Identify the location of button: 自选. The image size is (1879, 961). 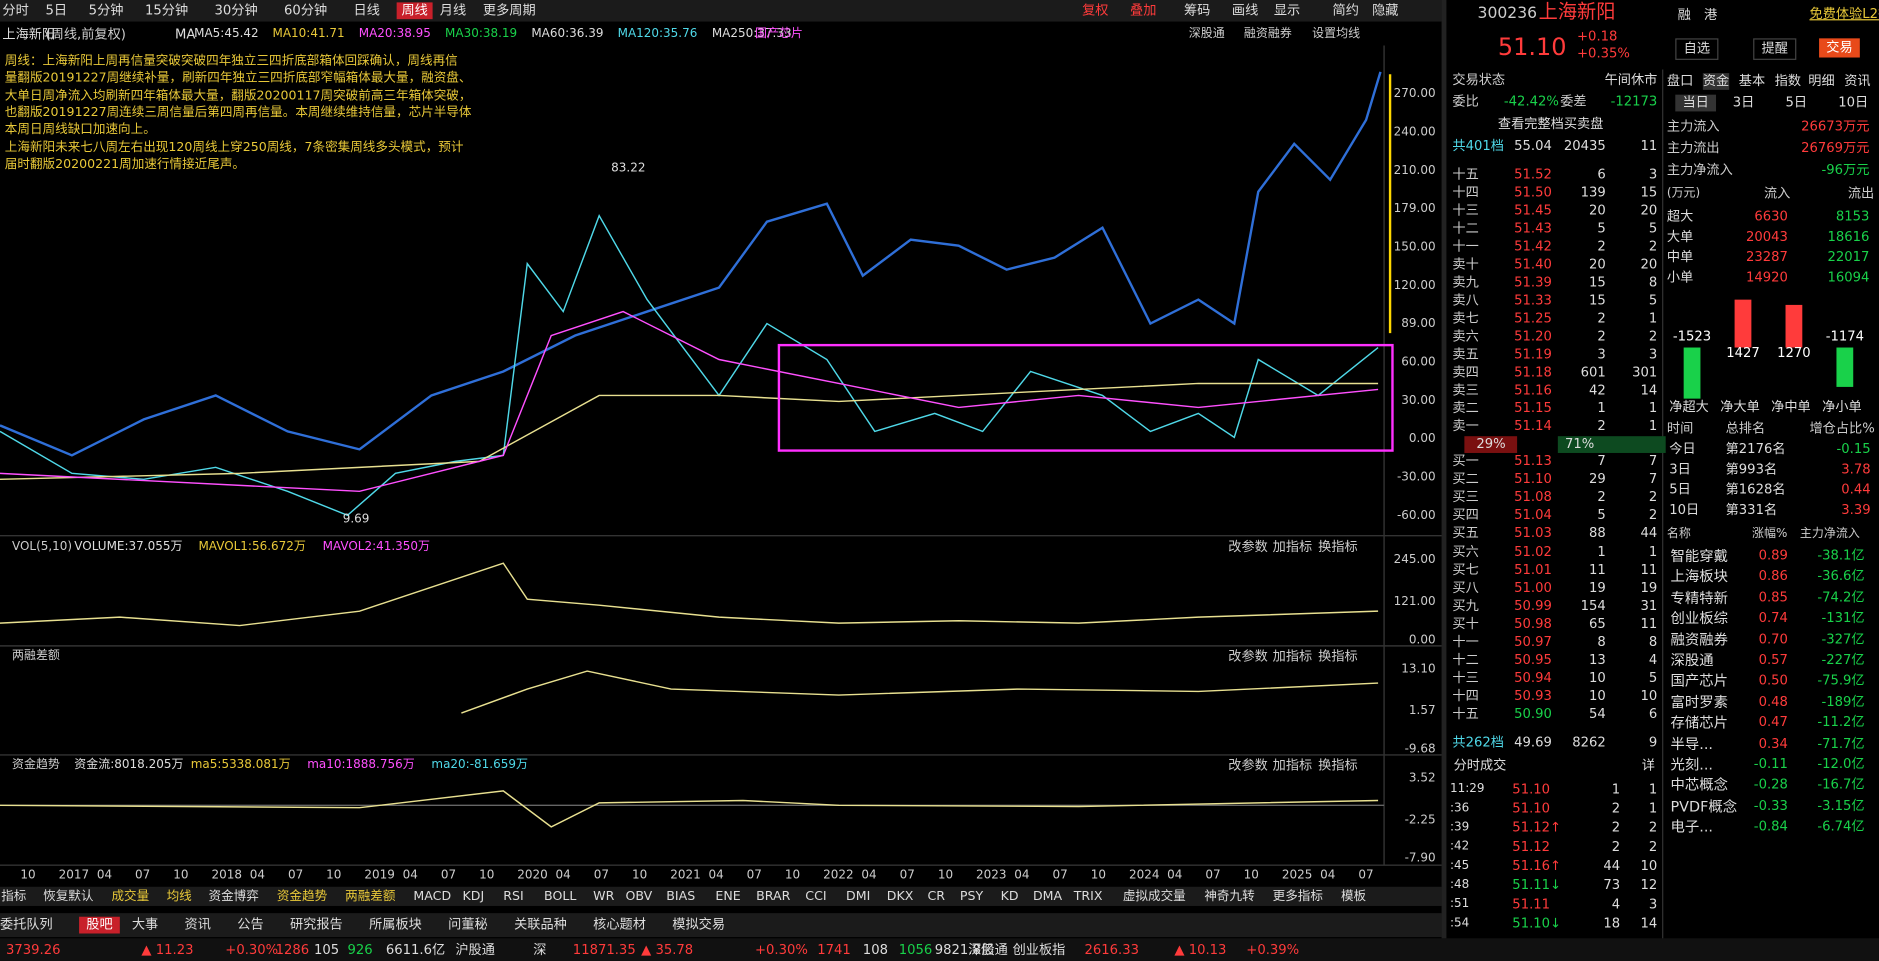
(1697, 49).